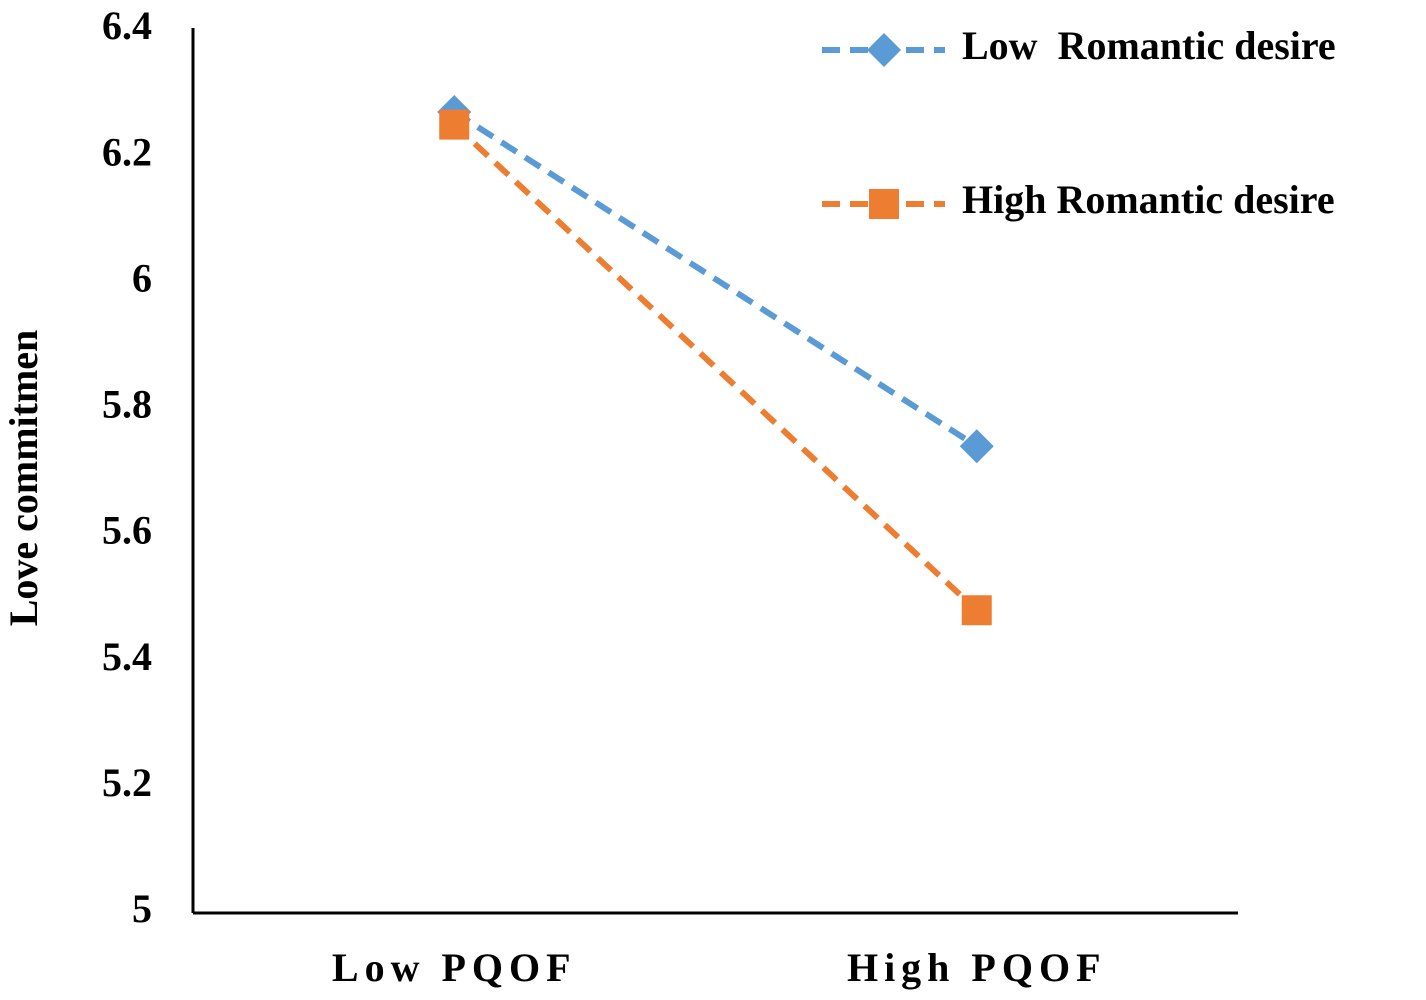  What do you see at coordinates (142, 277) in the screenshot?
I see `y-tick-label: 6` at bounding box center [142, 277].